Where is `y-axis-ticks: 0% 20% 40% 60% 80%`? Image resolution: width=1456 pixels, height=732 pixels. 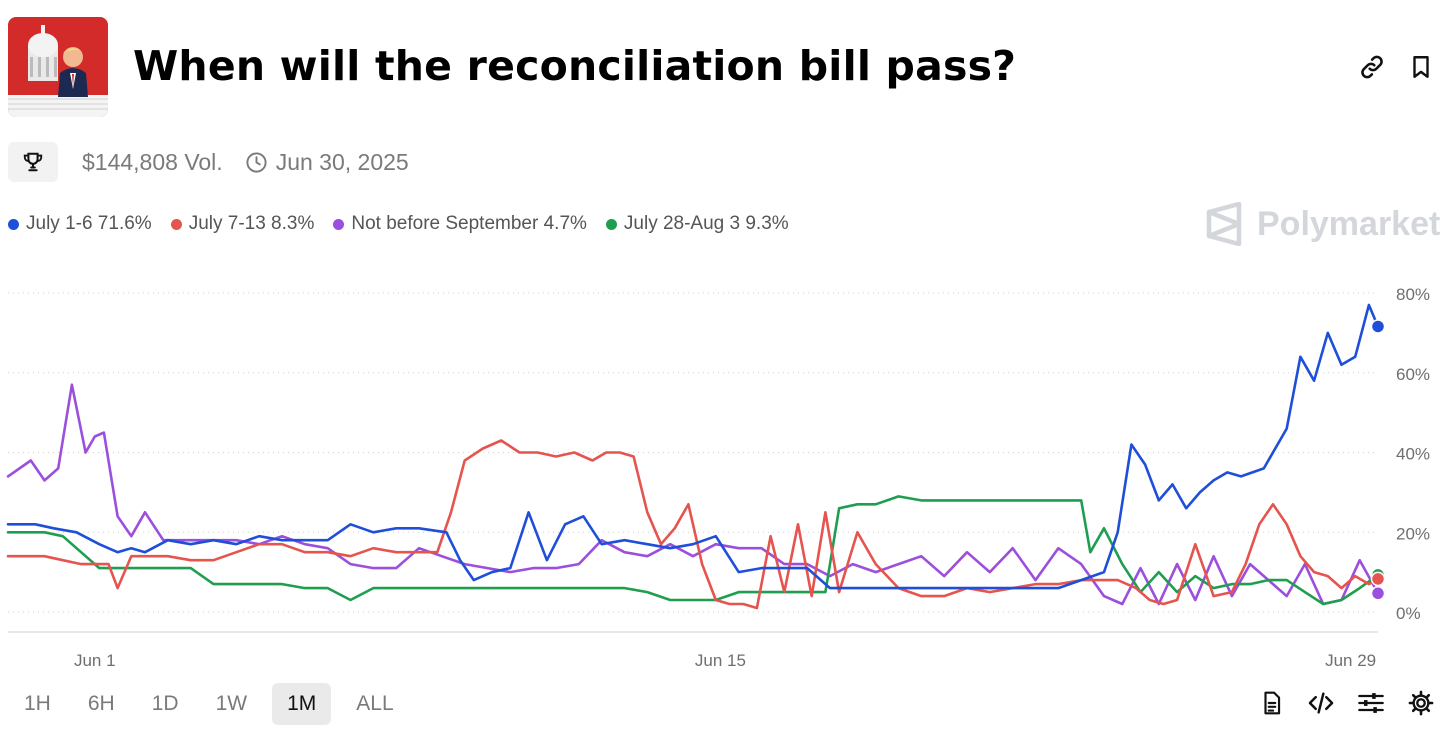
y-axis-ticks: 0% 20% 40% 60% 80% is located at coordinates (1413, 454).